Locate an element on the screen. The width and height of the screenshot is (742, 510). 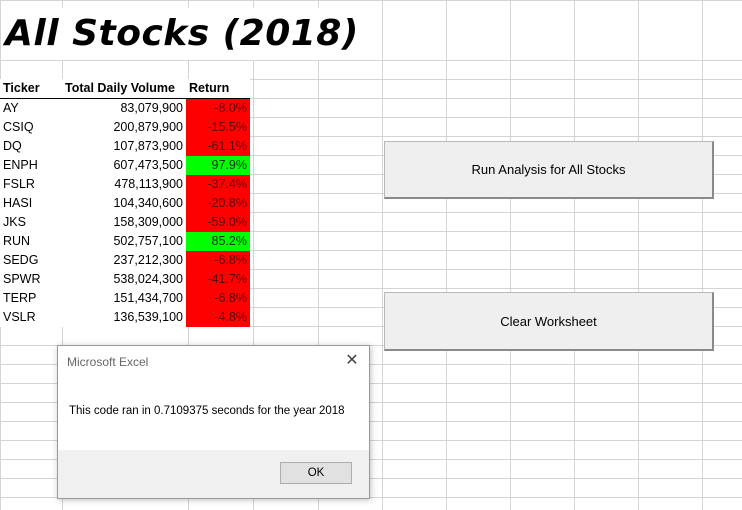
table-row: DQ 107,873,900 -61.1% is located at coordinates (125, 146).